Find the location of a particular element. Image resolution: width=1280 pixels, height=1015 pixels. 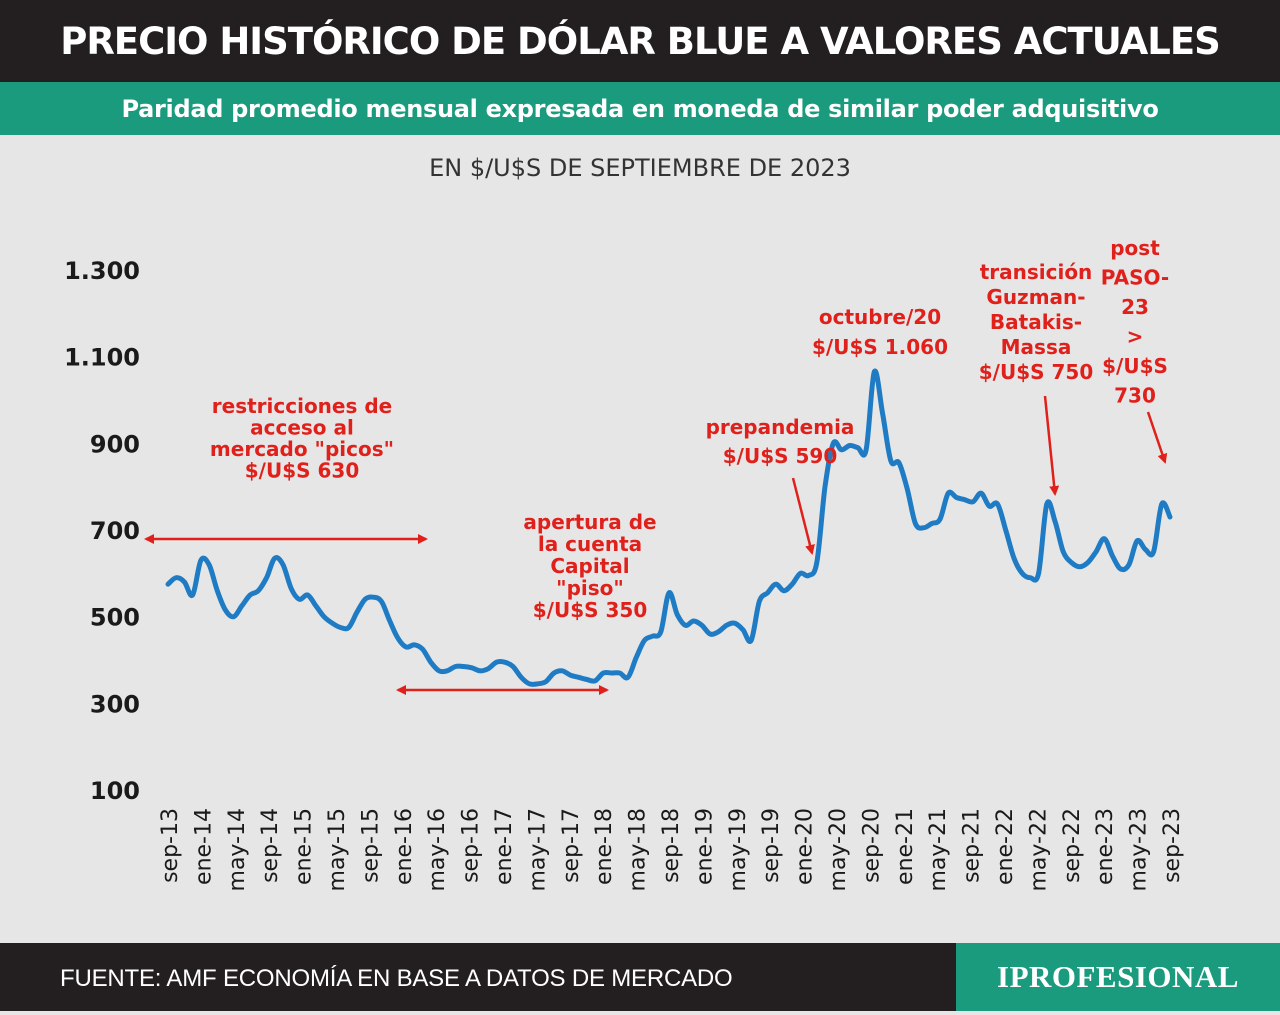

x-tick-label: may-22 is located at coordinates (1038, 849).